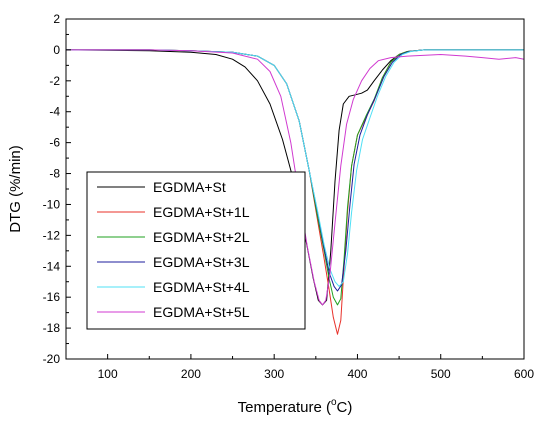 The width and height of the screenshot is (550, 426). I want to click on legend-label-5: EGDMA+St+5L, so click(201, 312).